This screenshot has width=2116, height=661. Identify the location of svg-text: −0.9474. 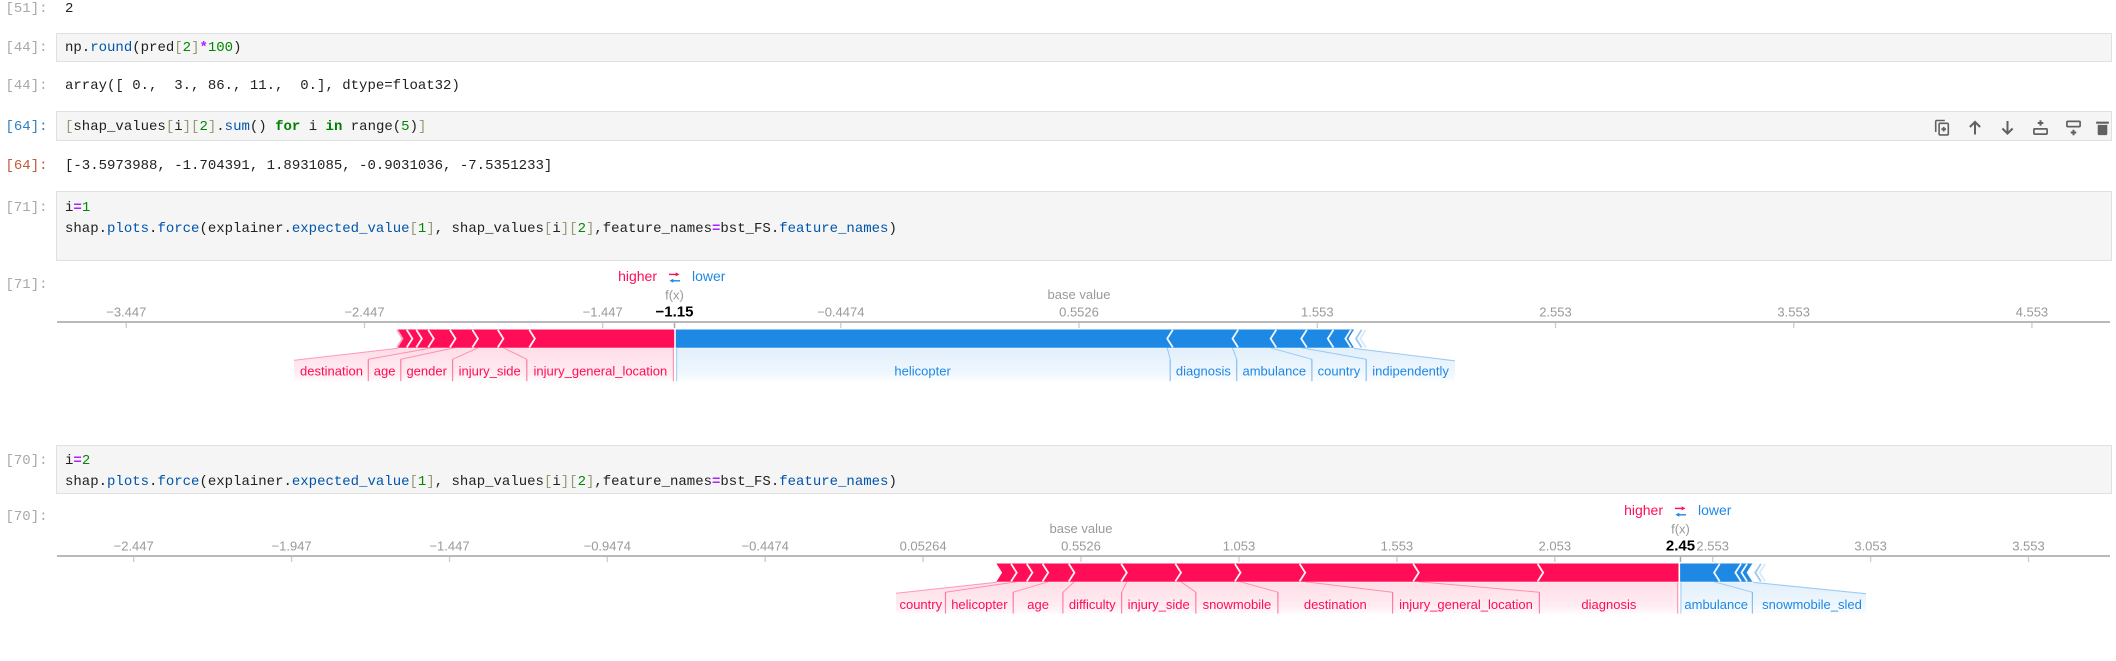
(607, 546).